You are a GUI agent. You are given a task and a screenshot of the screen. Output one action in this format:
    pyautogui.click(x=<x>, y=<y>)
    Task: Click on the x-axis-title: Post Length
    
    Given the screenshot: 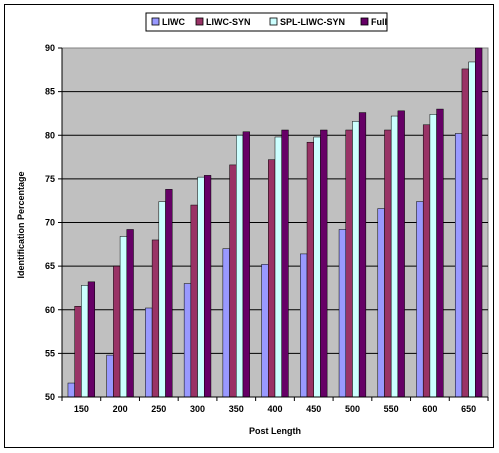 What is the action you would take?
    pyautogui.click(x=275, y=431)
    